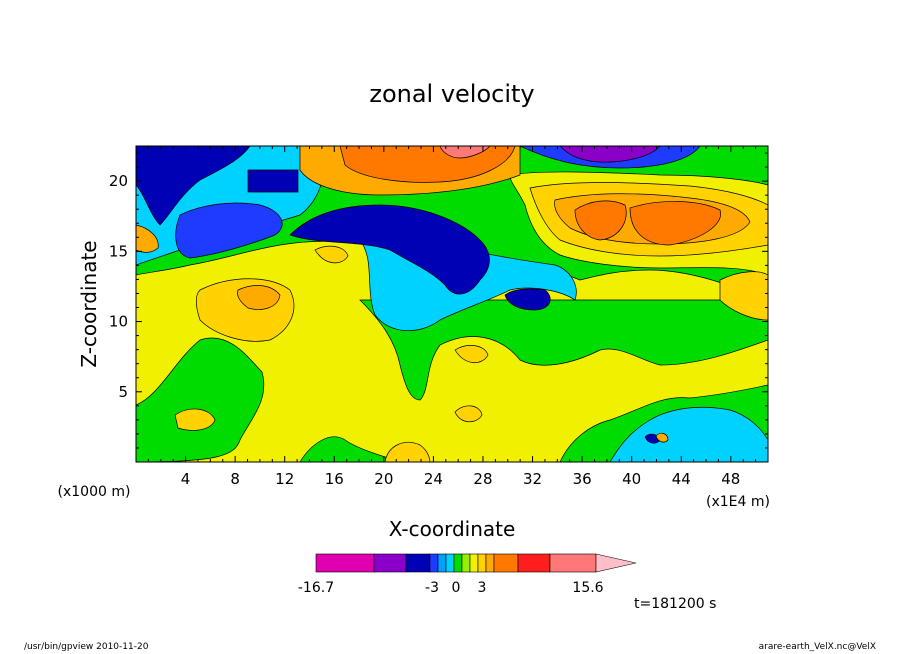 This screenshot has height=654, width=904. I want to click on contour-orange-left-core, so click(259, 297).